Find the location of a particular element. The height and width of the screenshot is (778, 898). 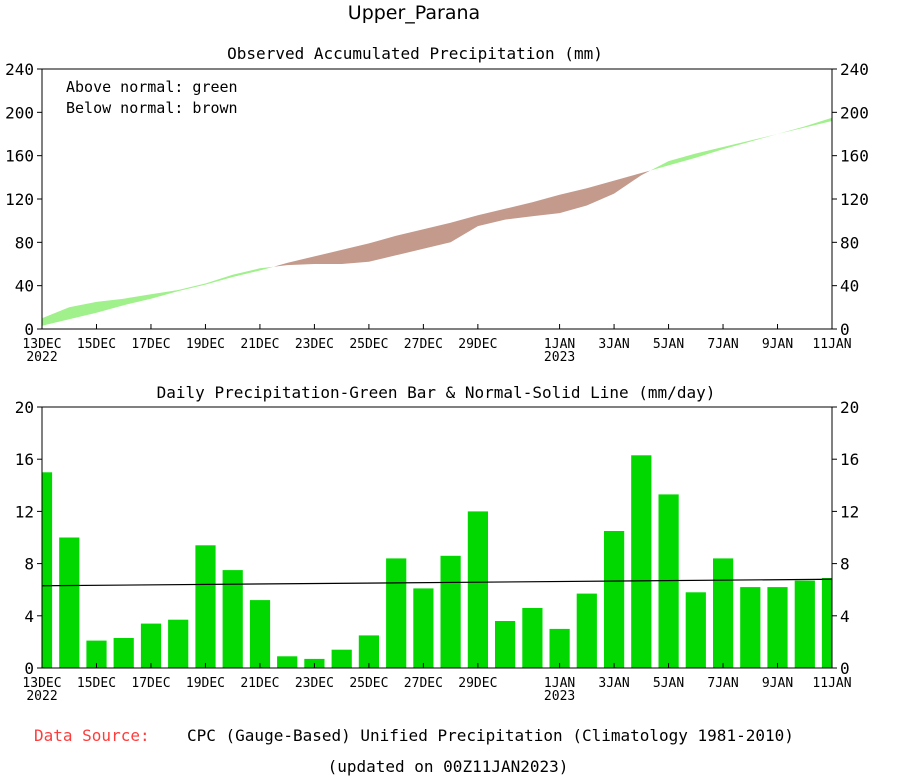

y-tick-label-left: 20 is located at coordinates (24, 407).